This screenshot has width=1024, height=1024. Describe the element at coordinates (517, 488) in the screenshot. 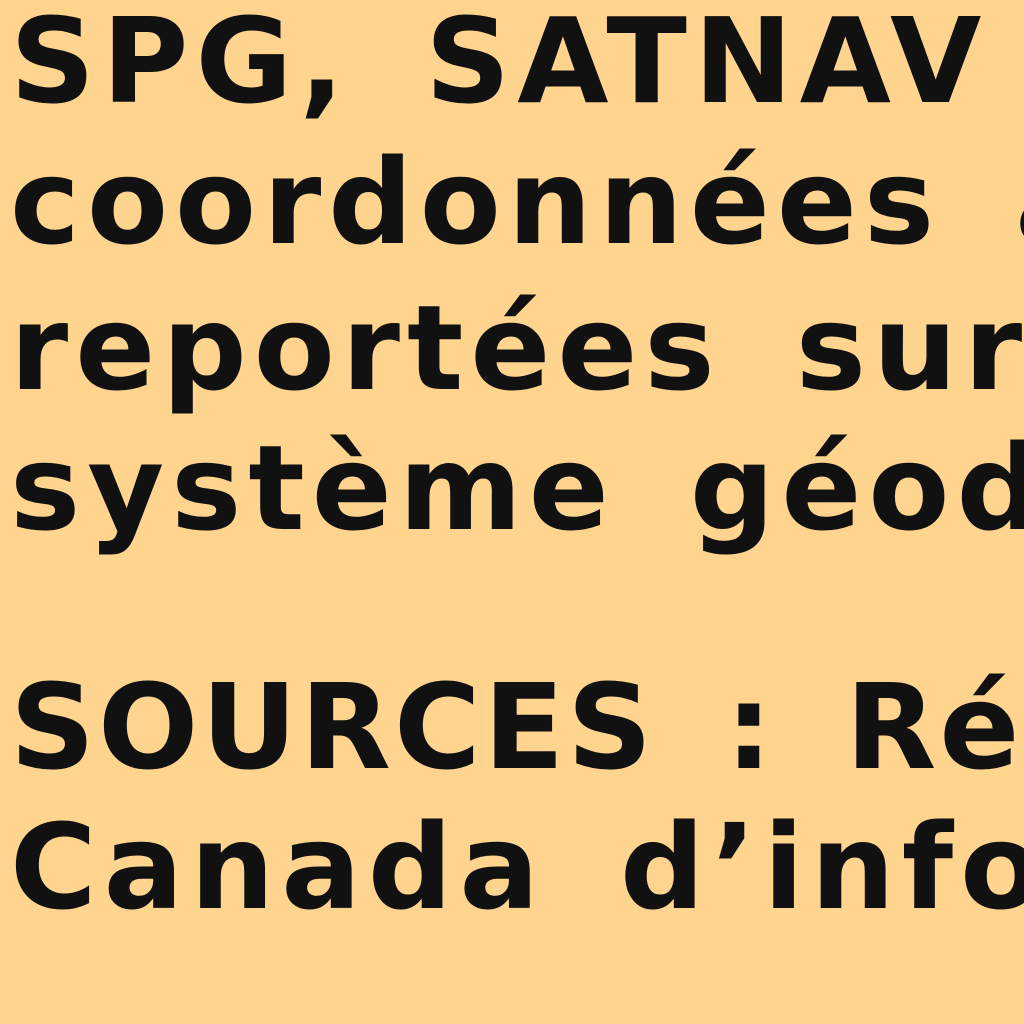

I see `text-line-systeme-geodesique: système géodés` at that location.